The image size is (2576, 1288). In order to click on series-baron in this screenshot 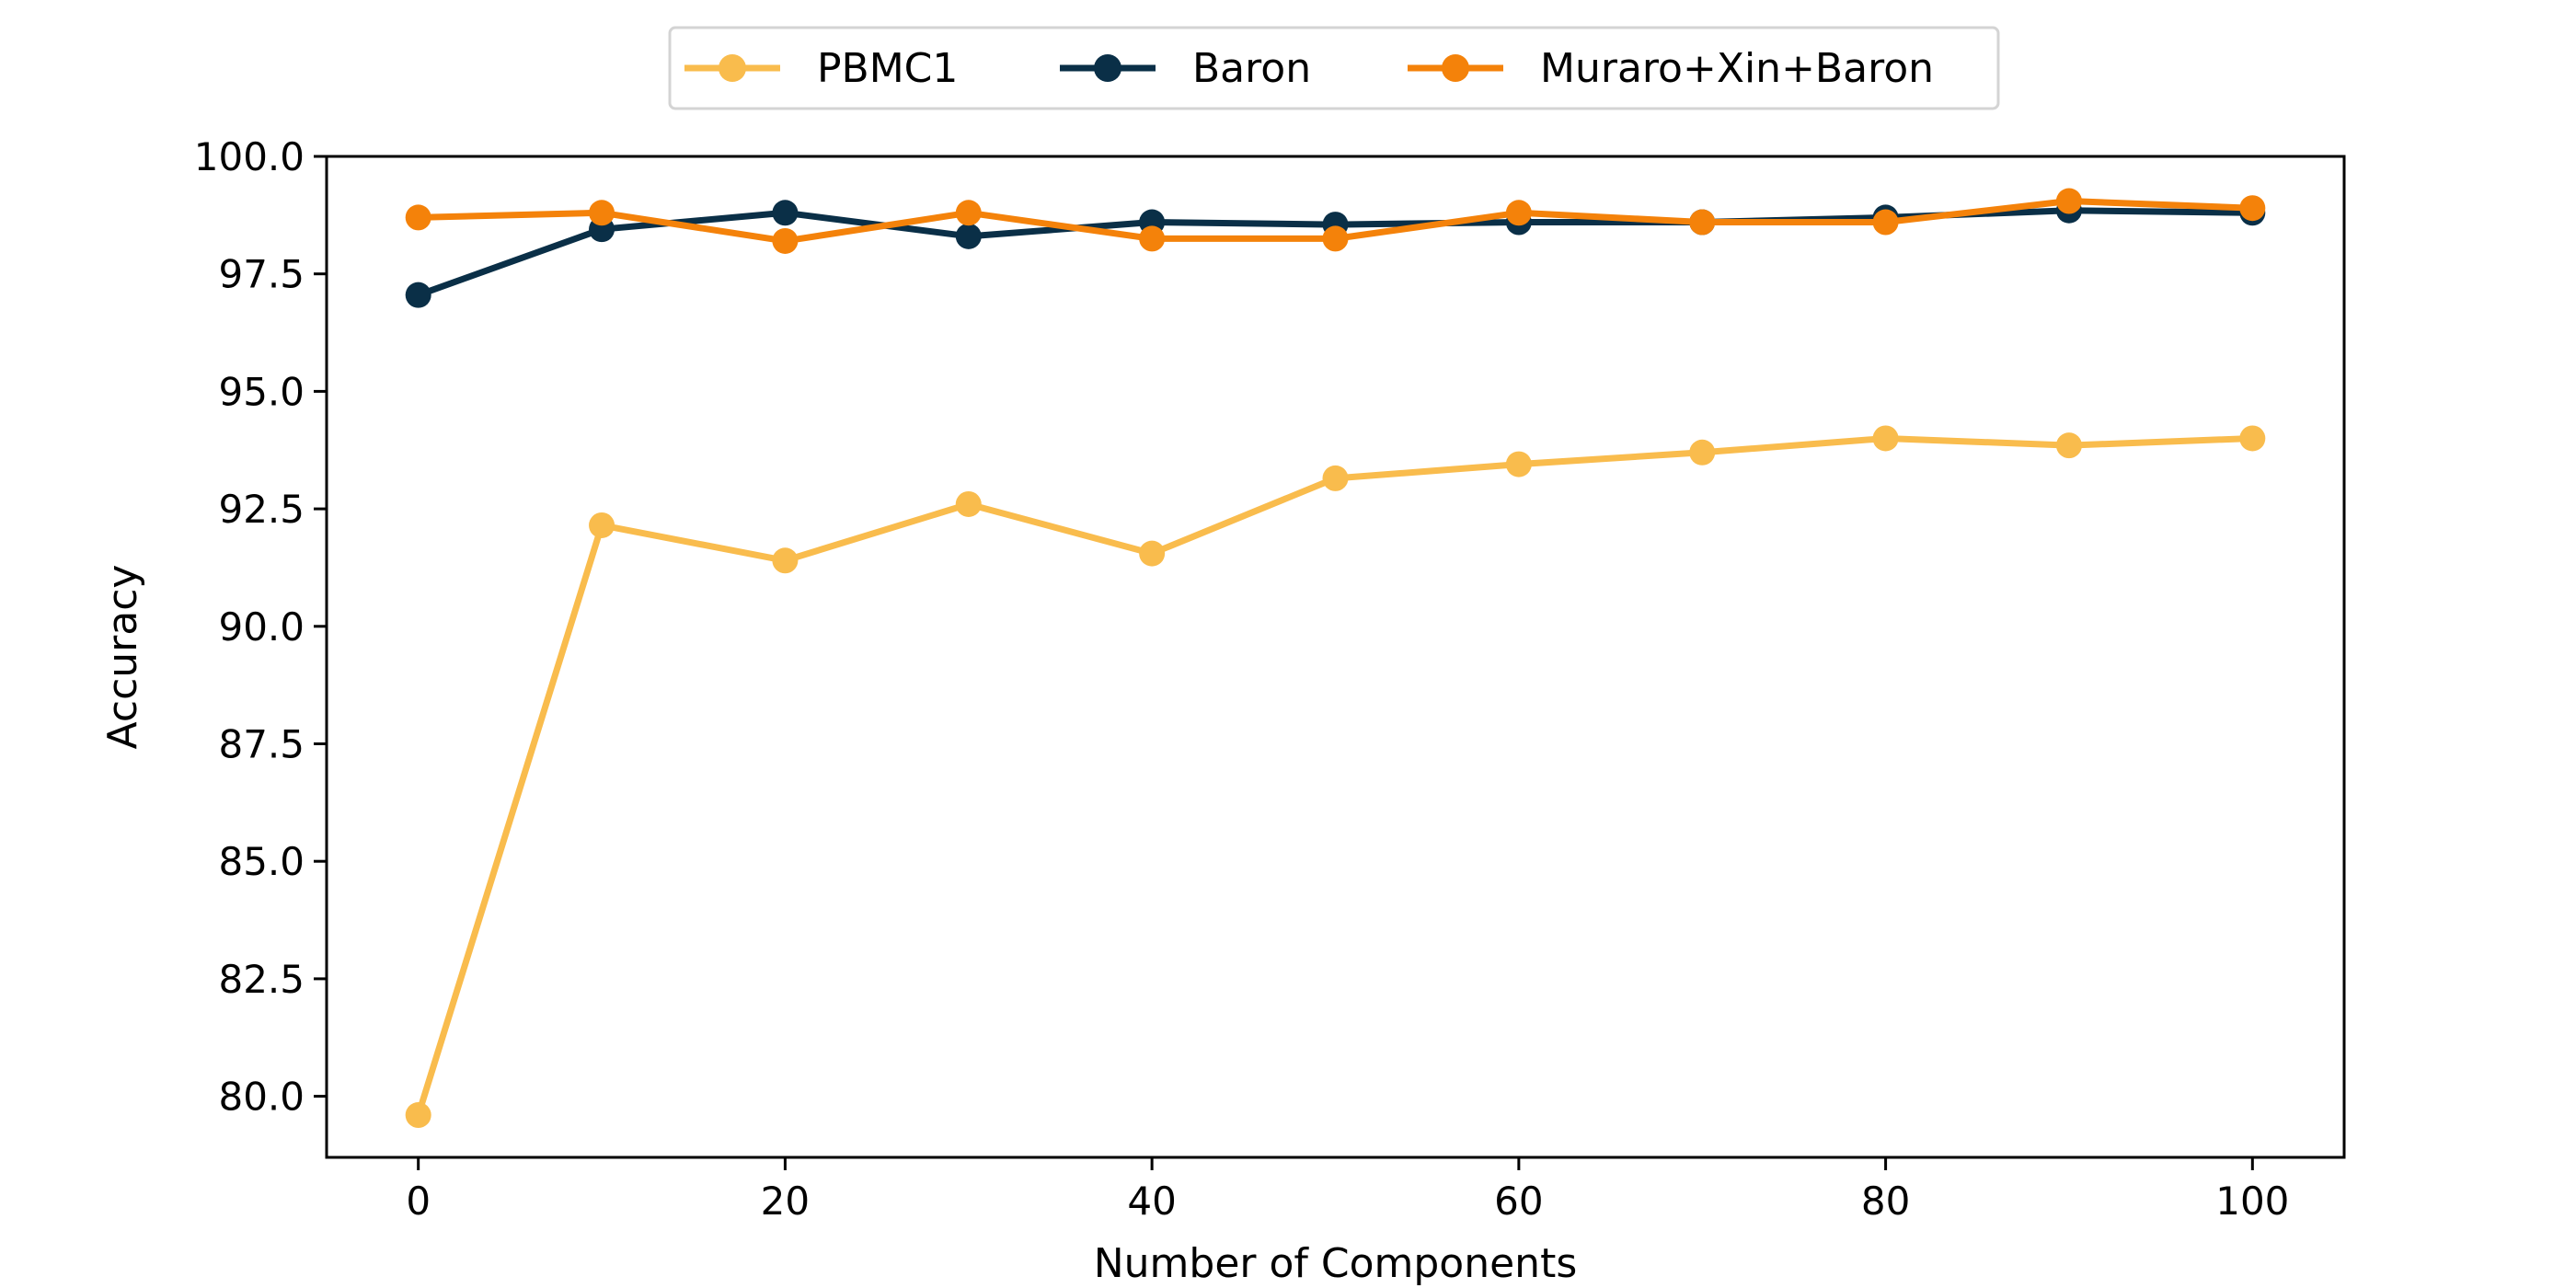, I will do `click(1335, 252)`.